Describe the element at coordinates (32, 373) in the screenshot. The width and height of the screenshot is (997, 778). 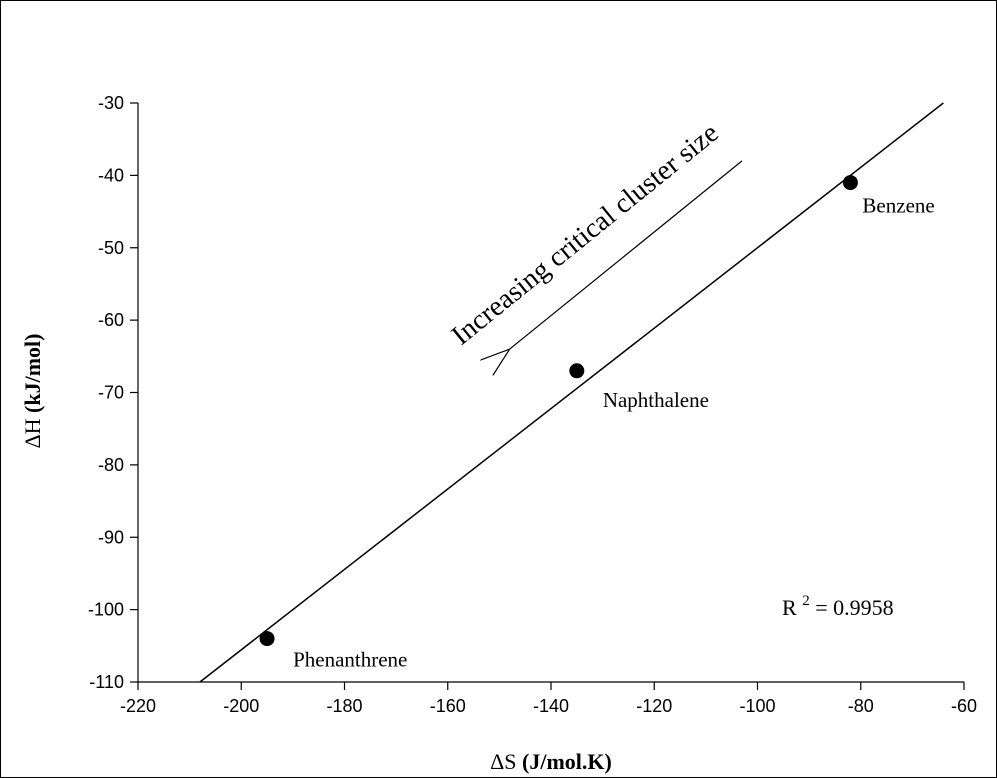
I see `y-axis-title-unit: (kJ/mol)` at that location.